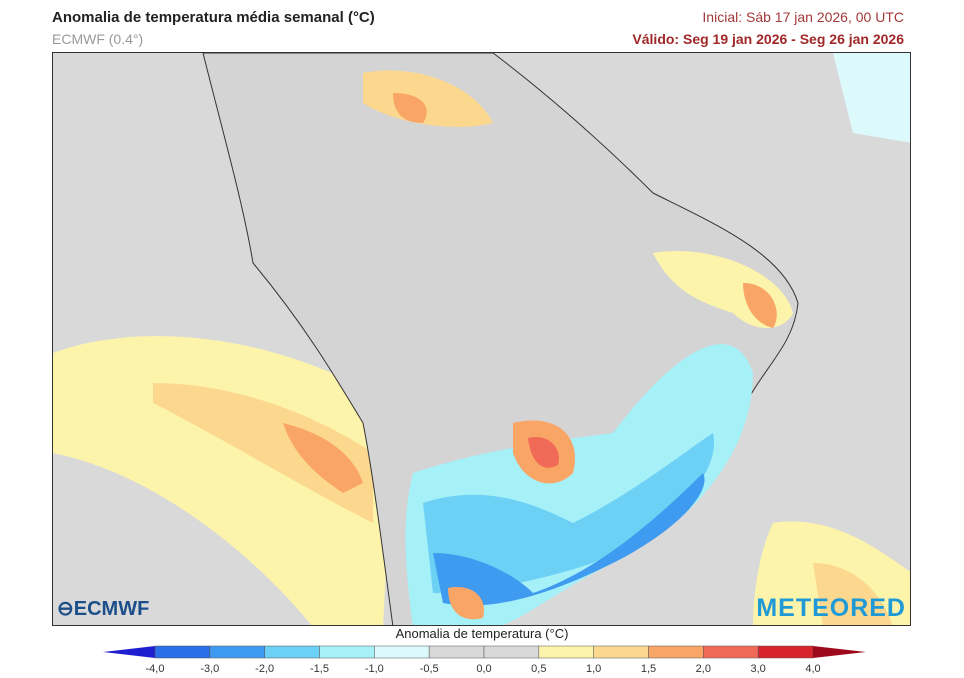 The width and height of the screenshot is (964, 678). Describe the element at coordinates (594, 669) in the screenshot. I see `colorbar-tick-label: 1,0` at that location.